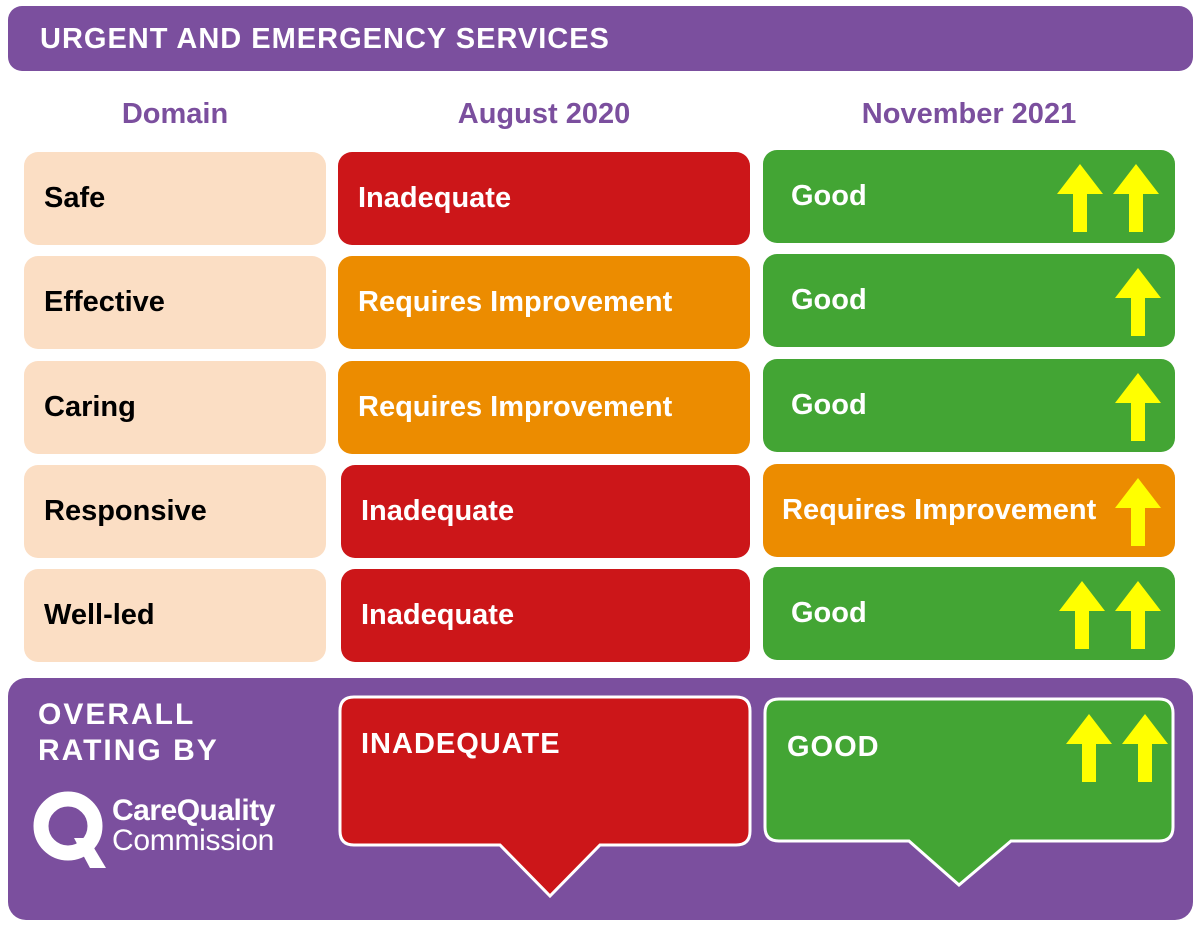 This screenshot has width=1200, height=929. I want to click on overall-label-line1: OVERALL, so click(117, 714).